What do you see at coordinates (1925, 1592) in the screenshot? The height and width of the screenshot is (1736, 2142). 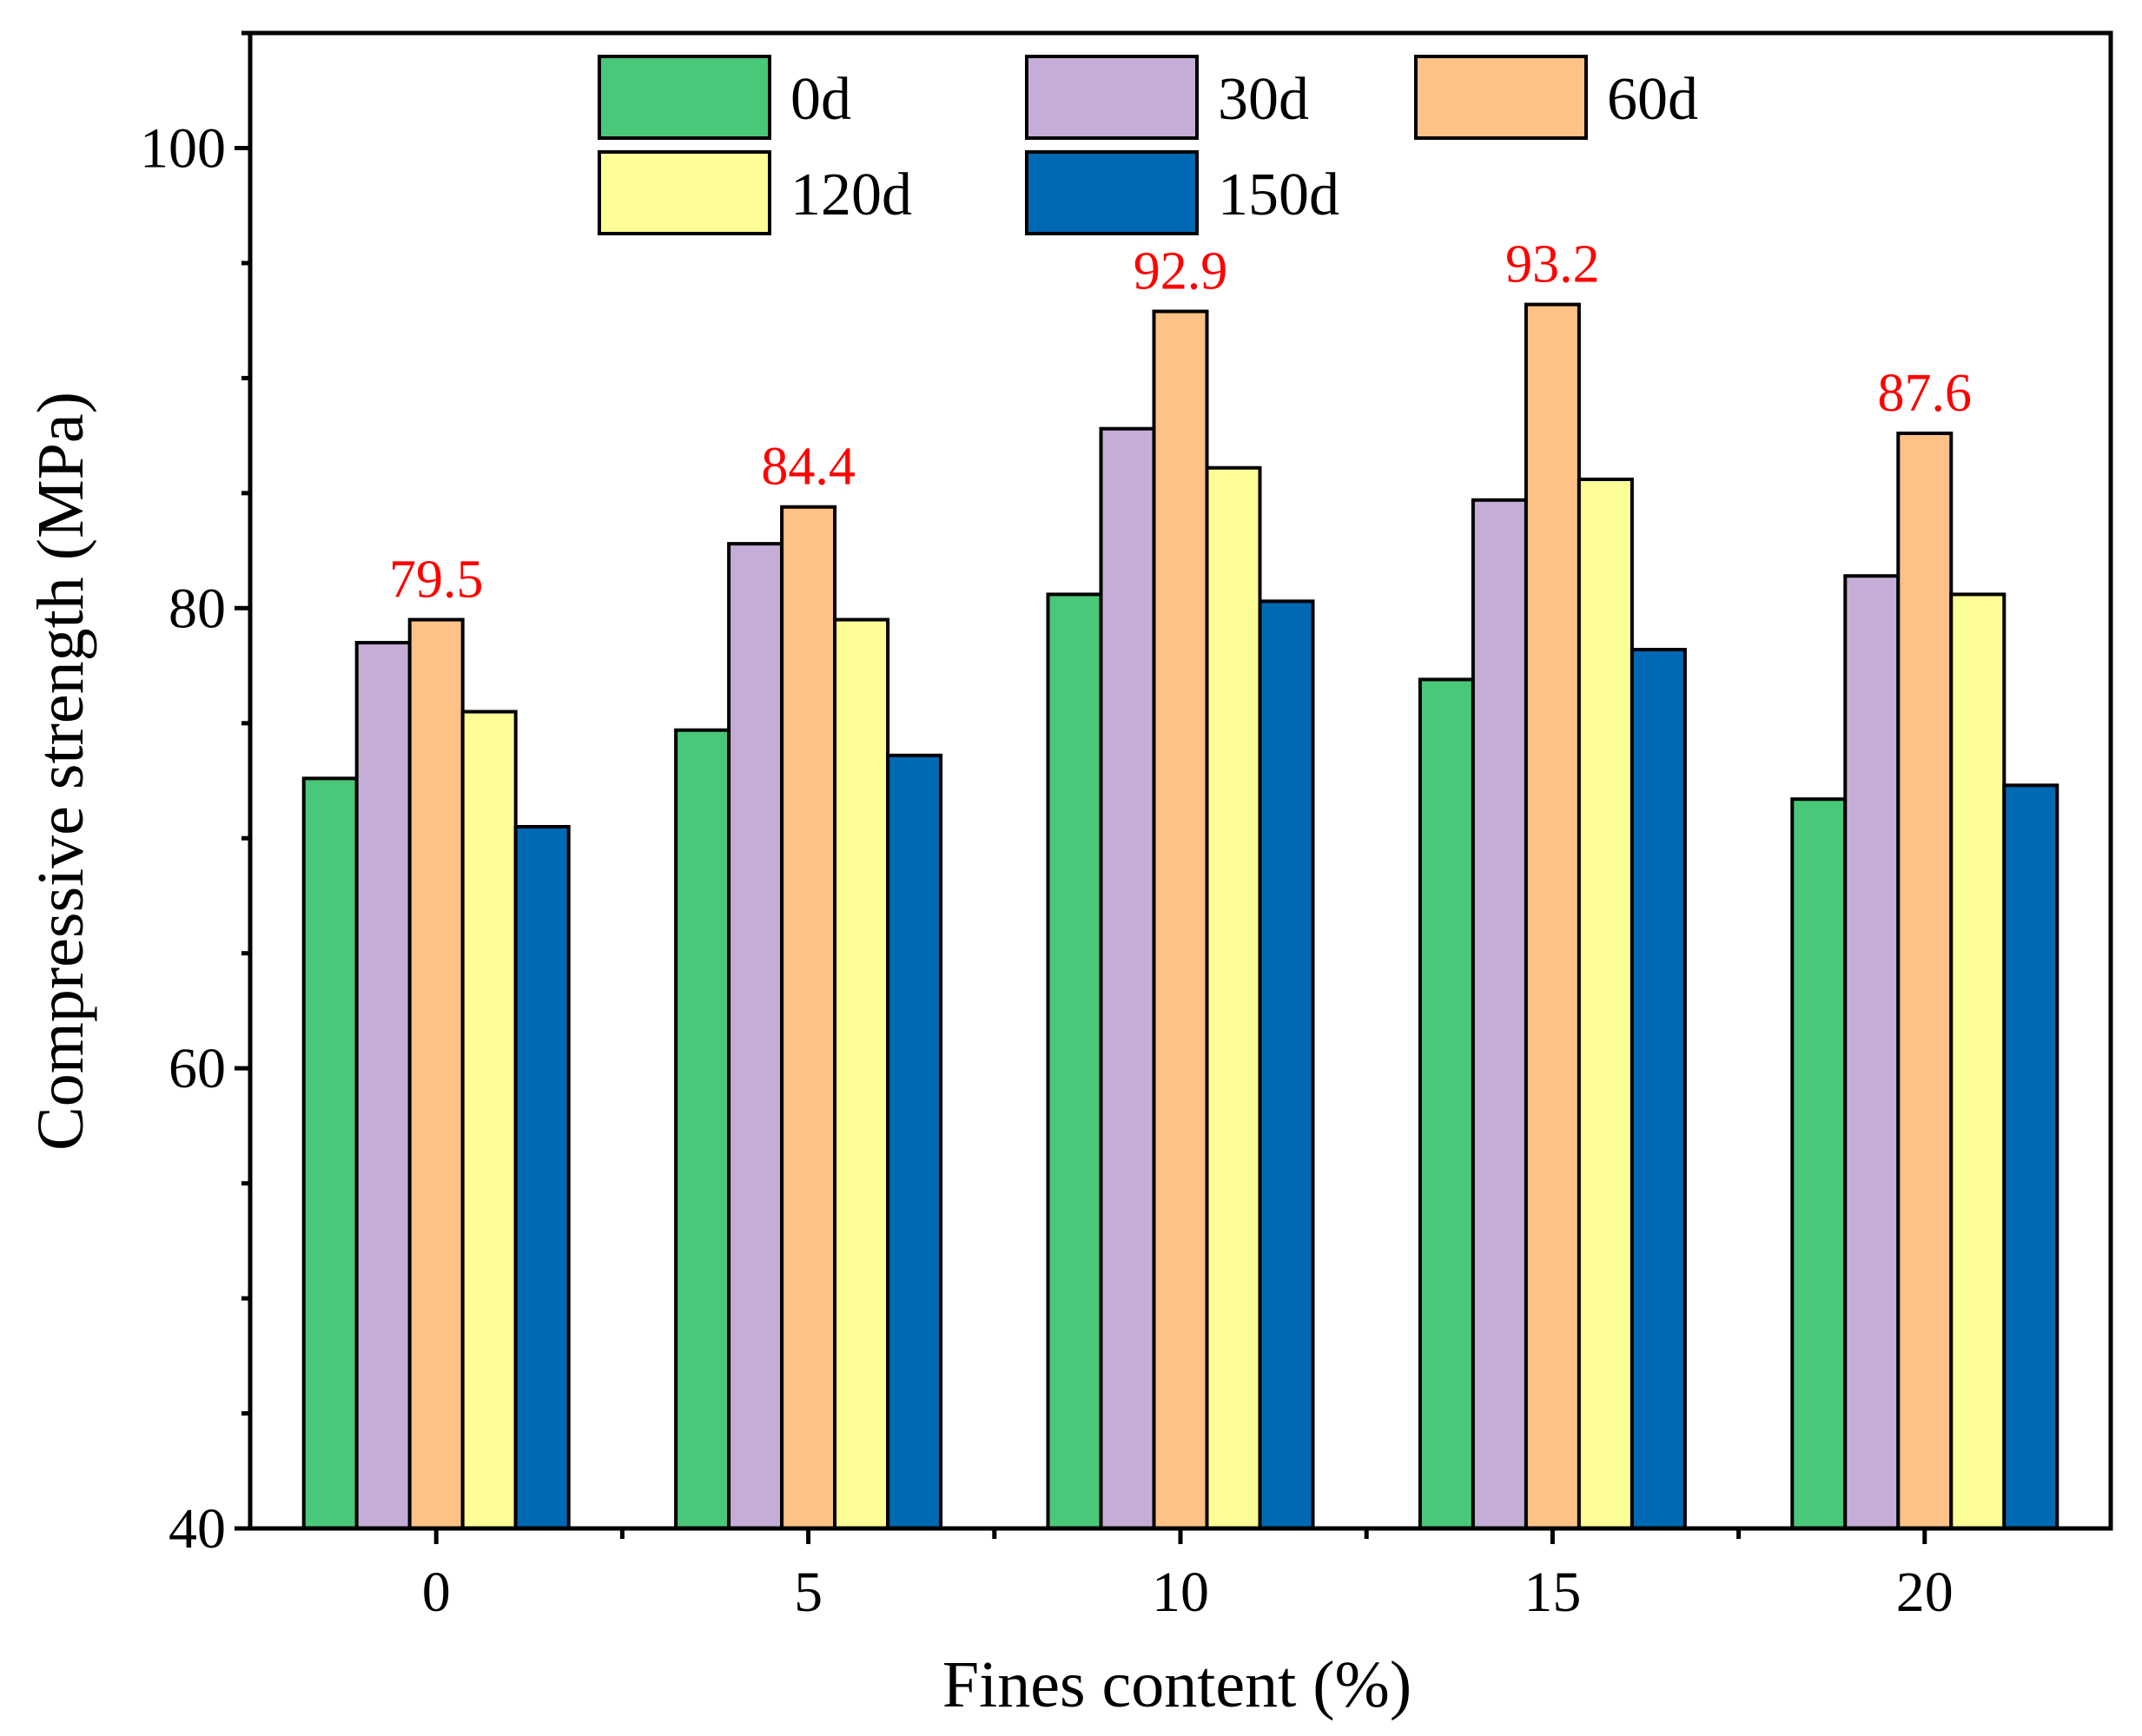 I see `x-tick-label-20: 20` at bounding box center [1925, 1592].